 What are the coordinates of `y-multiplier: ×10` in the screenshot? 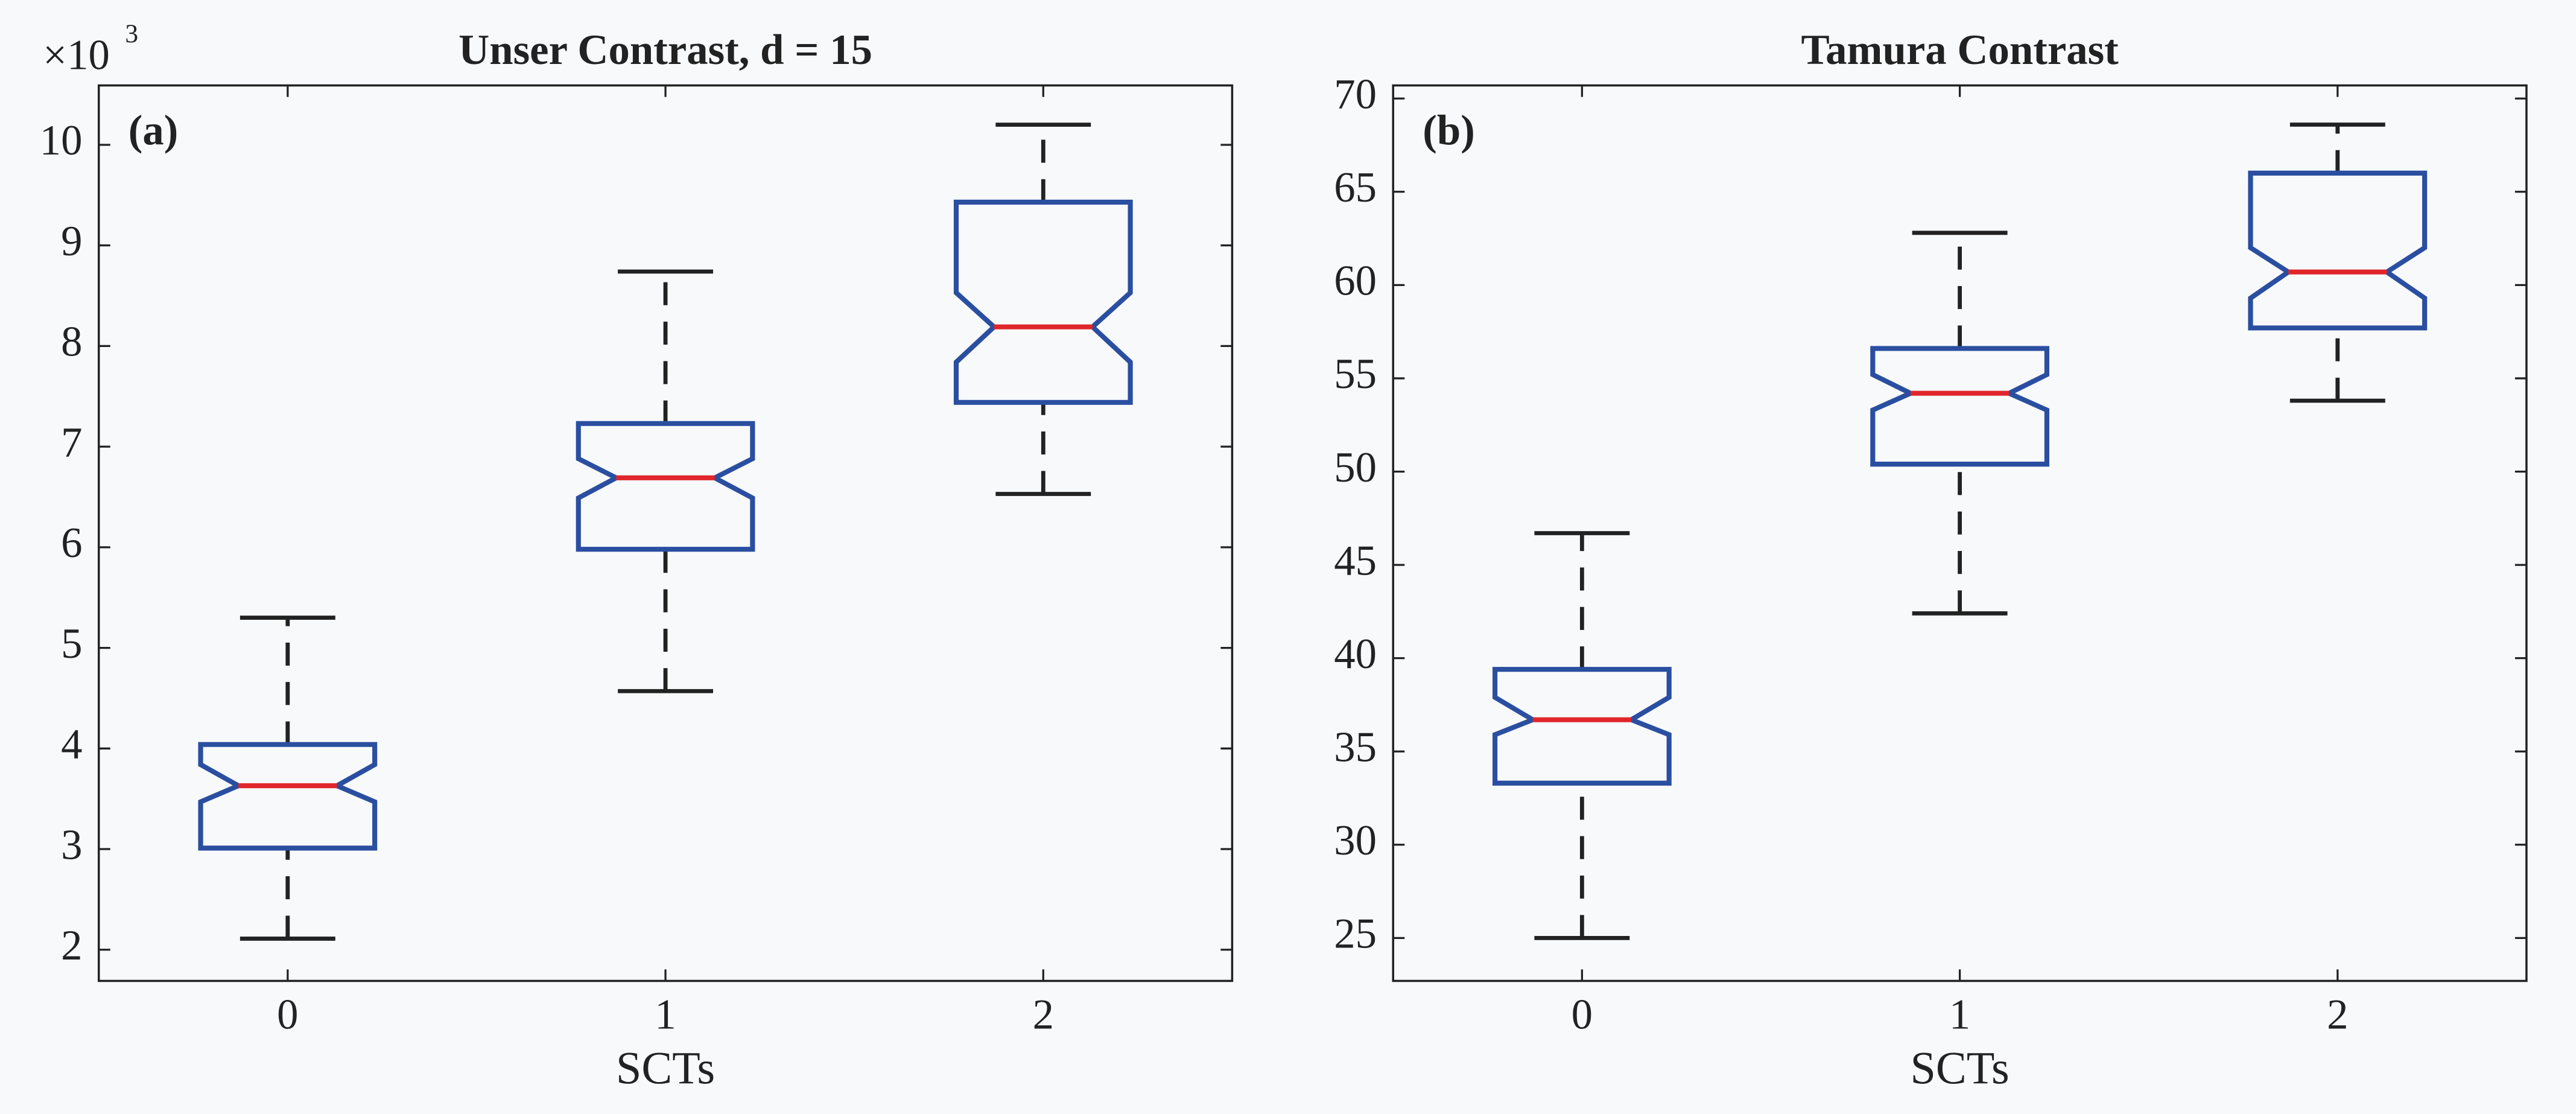 It's located at (76, 54).